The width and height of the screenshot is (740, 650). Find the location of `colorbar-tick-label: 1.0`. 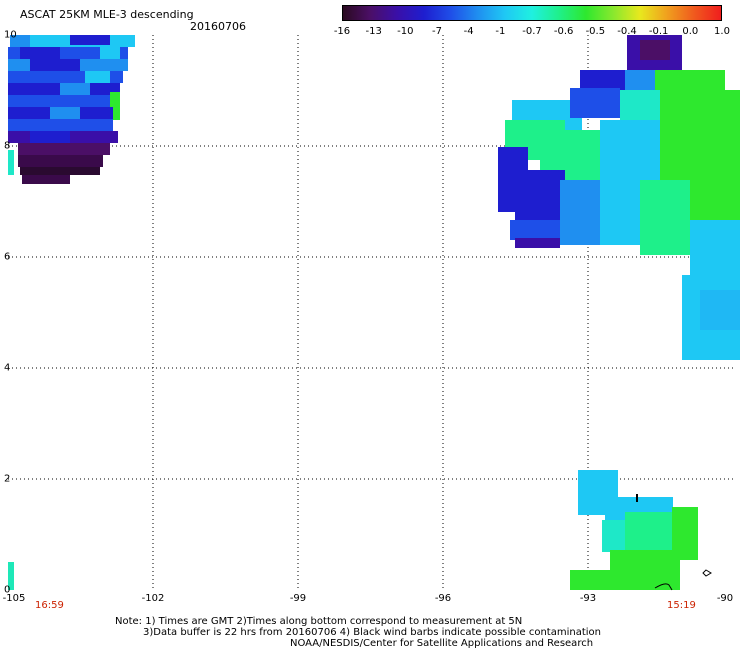

colorbar-tick-label: 1.0 is located at coordinates (722, 31).